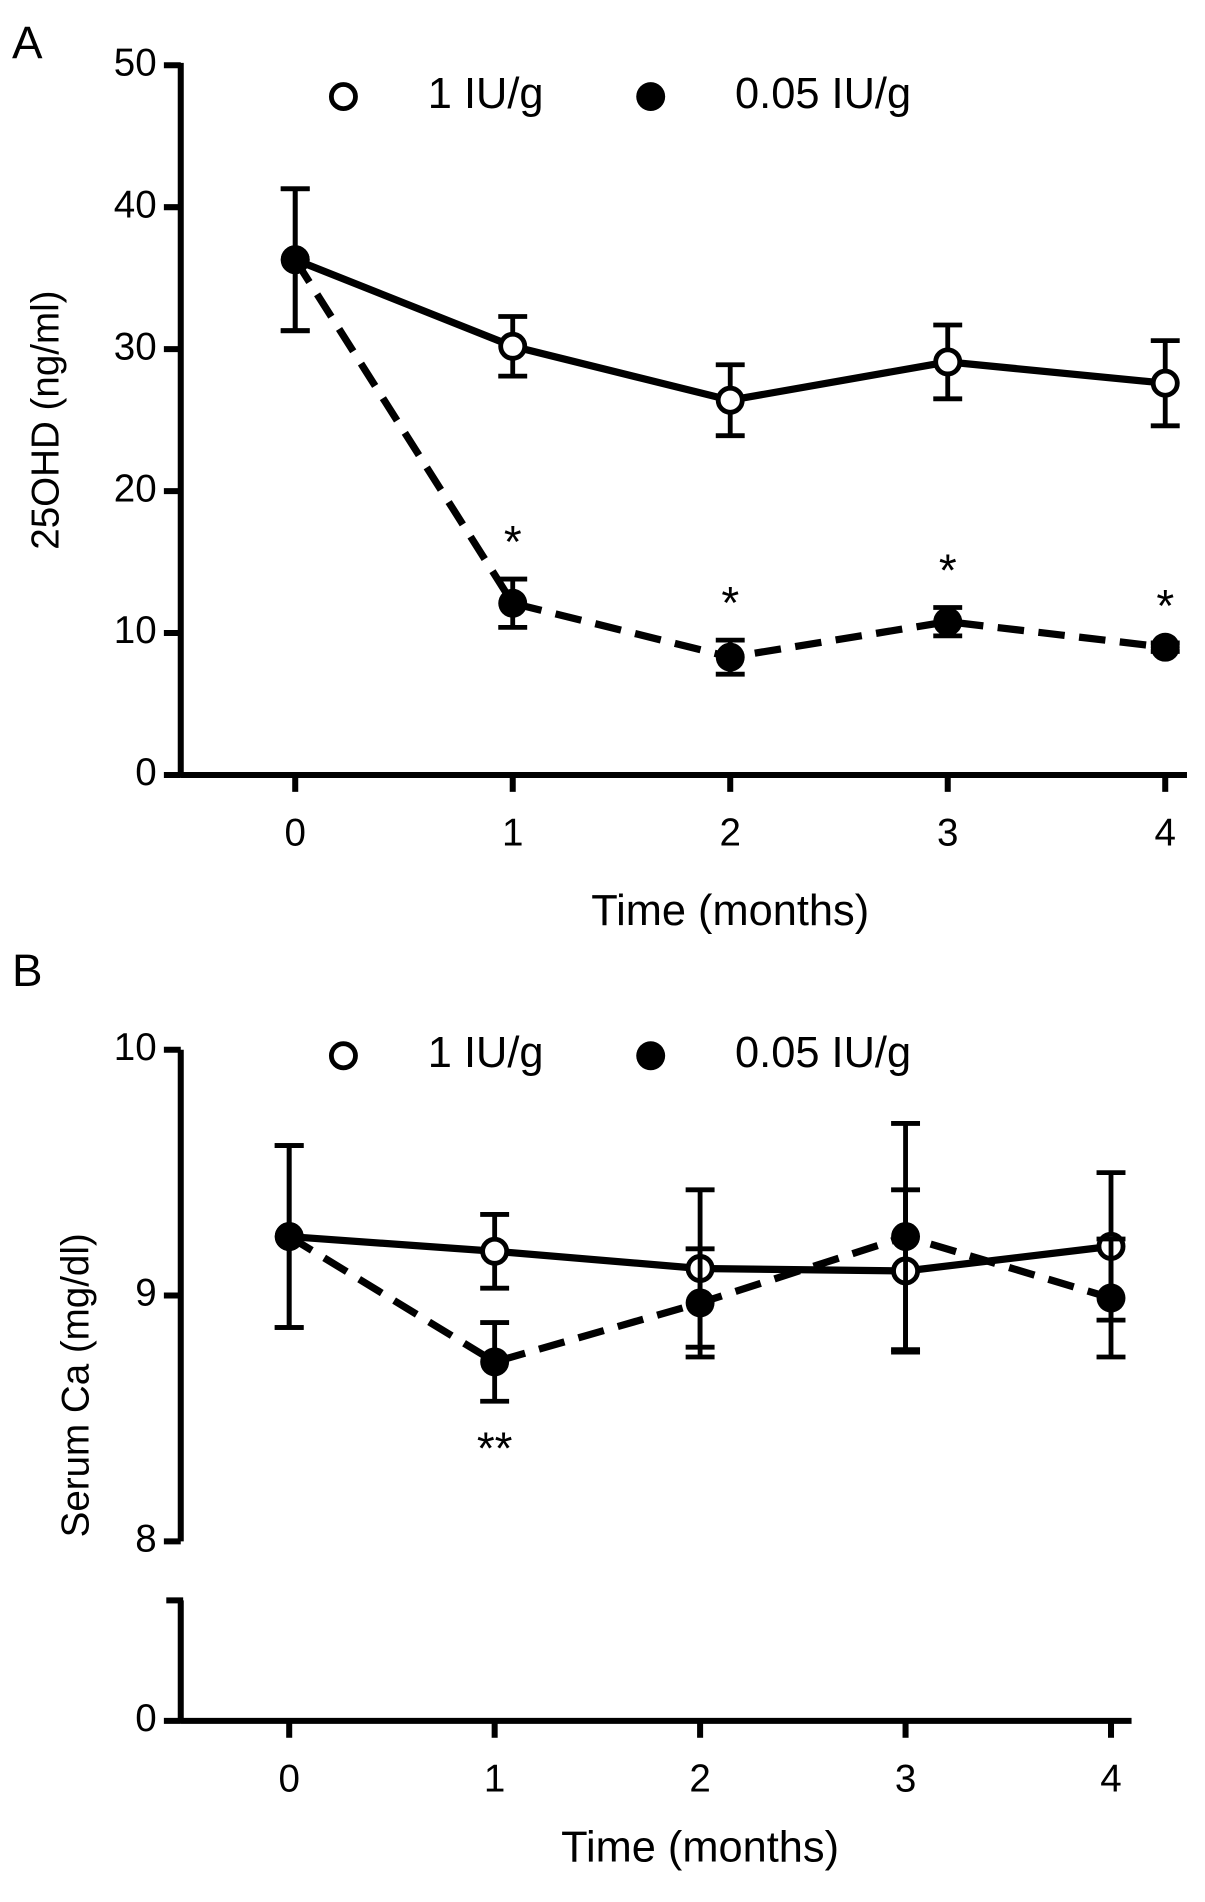 Image resolution: width=1205 pixels, height=1902 pixels. Describe the element at coordinates (76, 1385) in the screenshot. I see `y-axis-label: Serum Ca (mg/dl)` at that location.